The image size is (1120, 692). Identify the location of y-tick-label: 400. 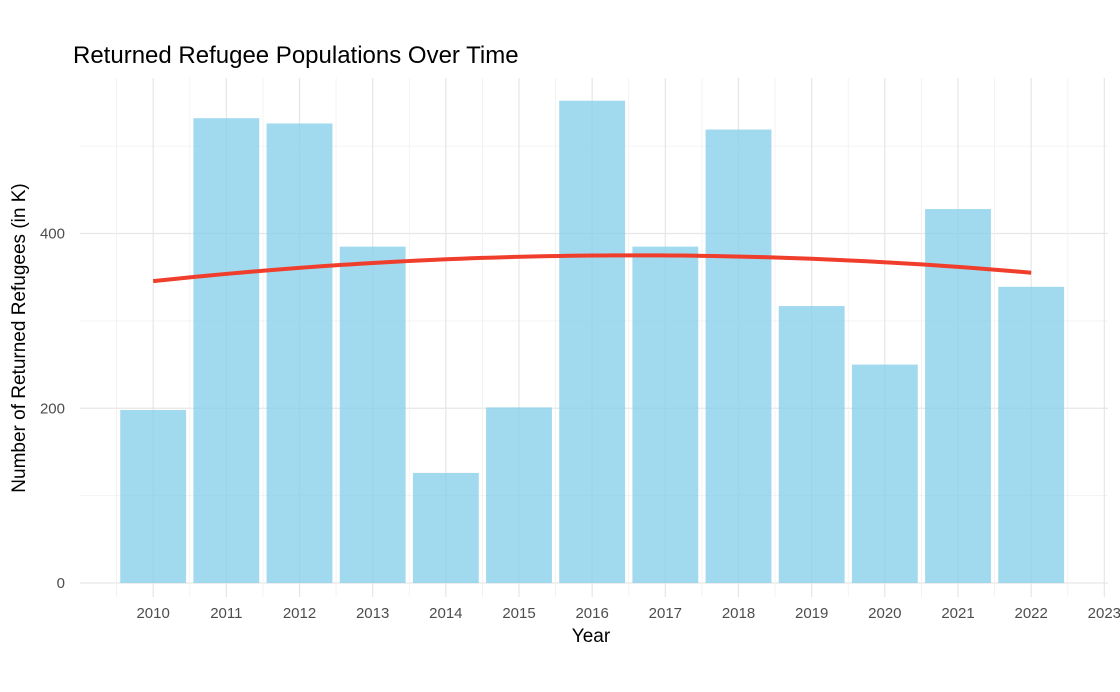
(52, 234).